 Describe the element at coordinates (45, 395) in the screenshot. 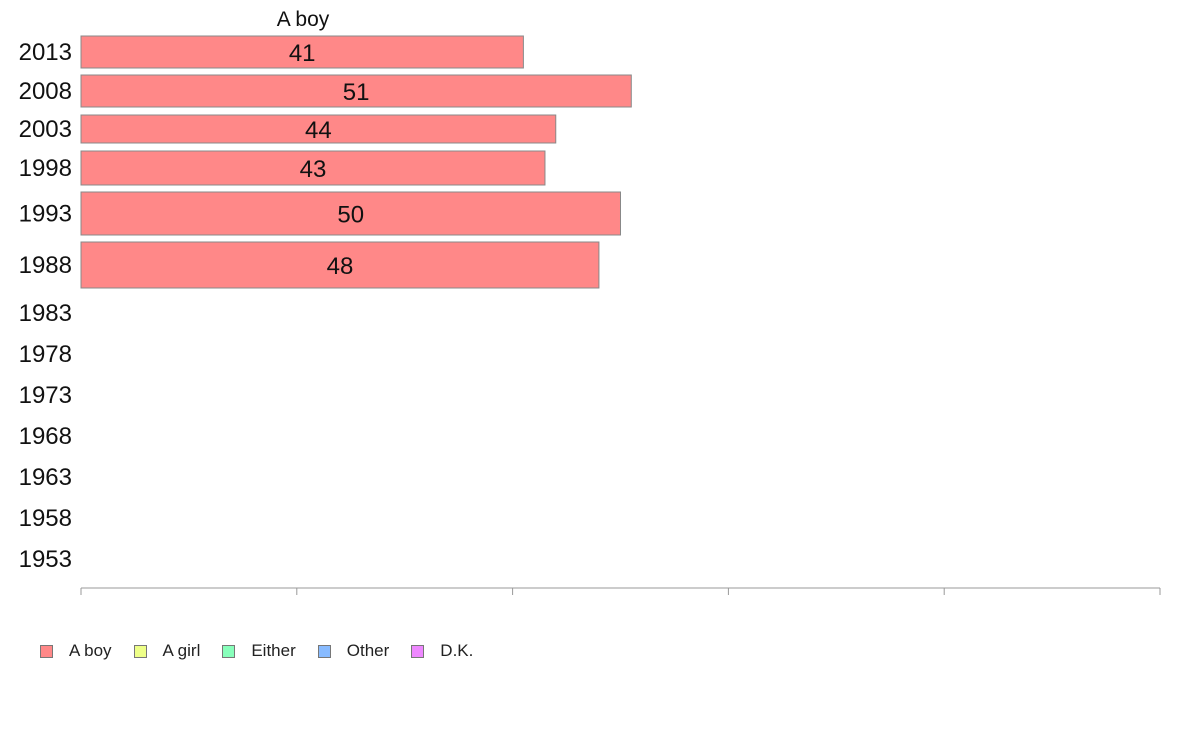

I see `y-tick-label: 1973` at that location.